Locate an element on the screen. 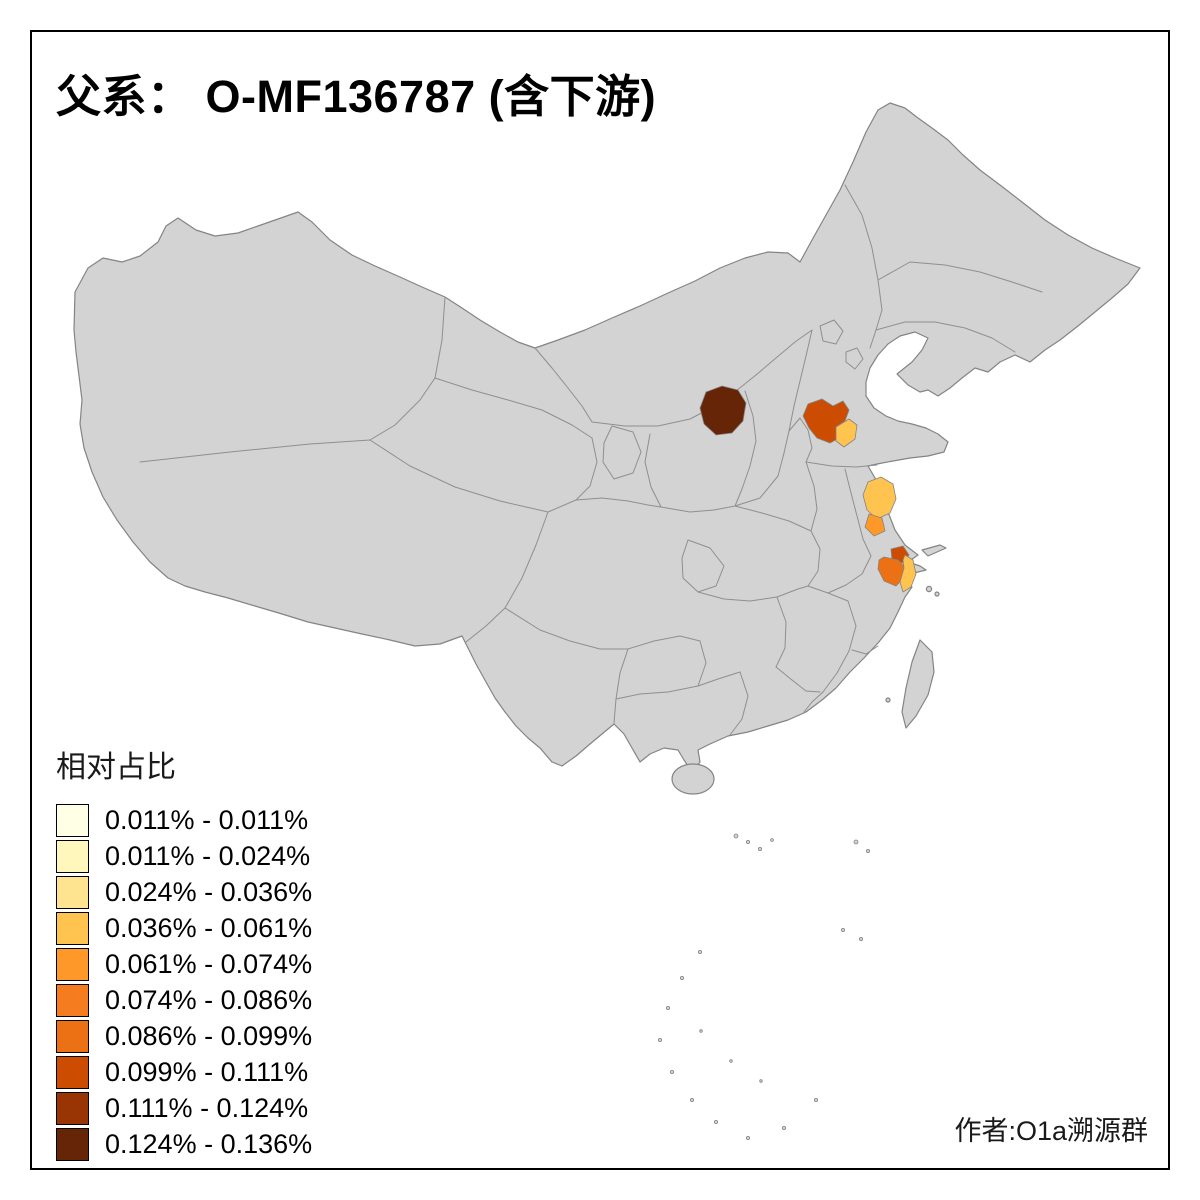 Image resolution: width=1200 pixels, height=1200 pixels. legend-label: 0.036% - 0.061% is located at coordinates (209, 927).